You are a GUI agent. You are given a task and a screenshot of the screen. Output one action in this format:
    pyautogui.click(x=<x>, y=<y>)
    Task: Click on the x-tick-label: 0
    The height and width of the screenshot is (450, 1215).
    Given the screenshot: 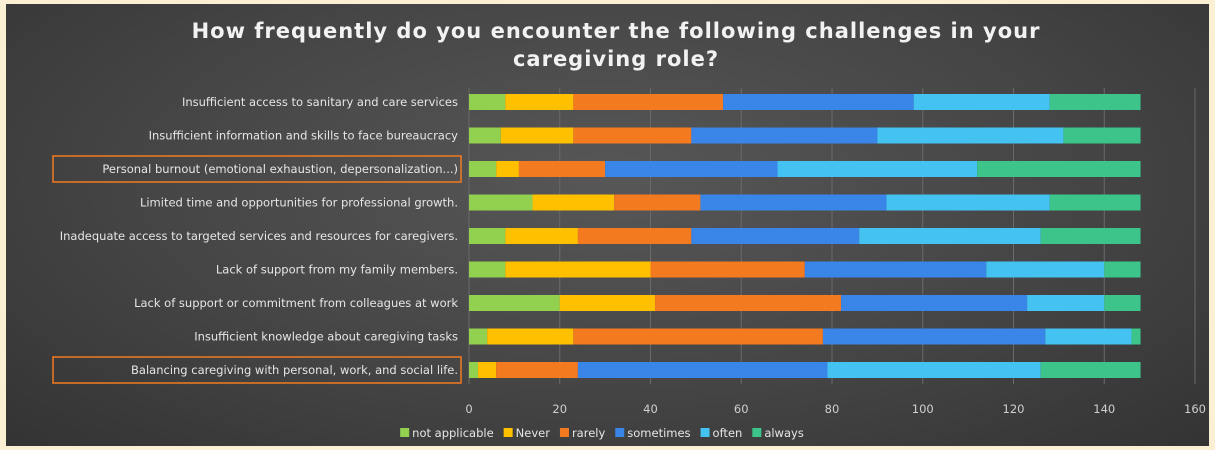 What is the action you would take?
    pyautogui.click(x=468, y=409)
    